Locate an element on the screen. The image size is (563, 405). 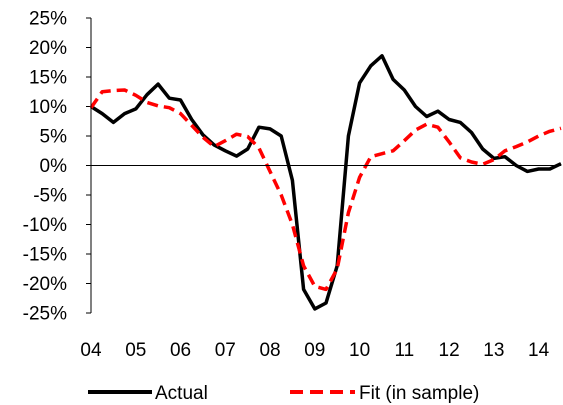
x-tick-label: 13 is located at coordinates (493, 350).